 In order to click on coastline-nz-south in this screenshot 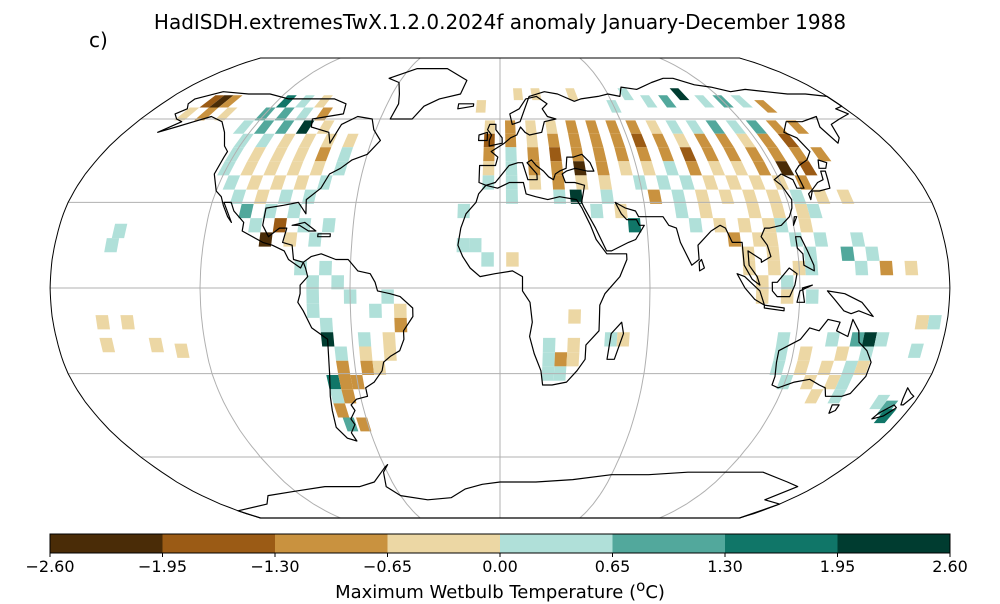, I will do `click(884, 412)`.